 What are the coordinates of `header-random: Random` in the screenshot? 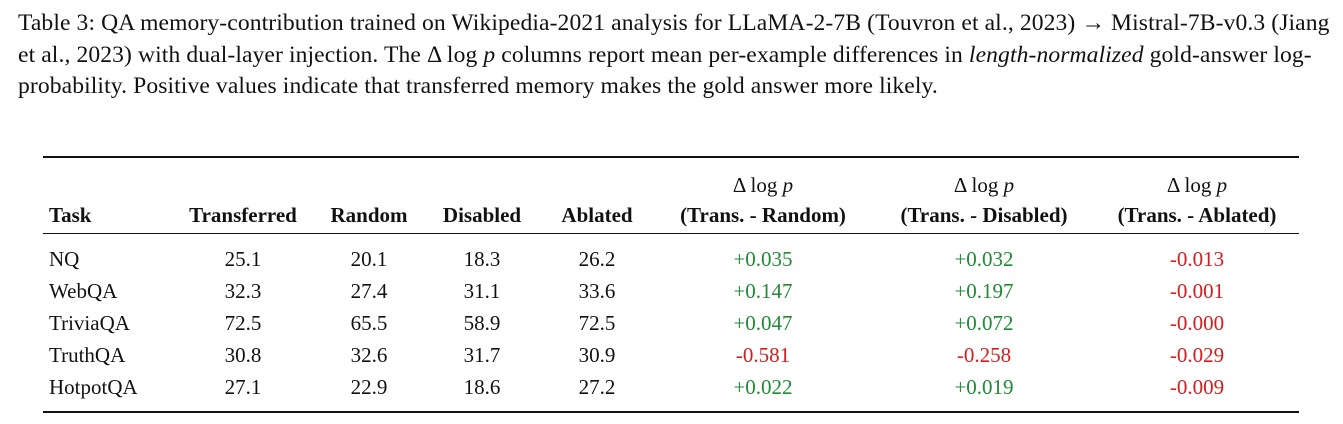 It's located at (369, 216).